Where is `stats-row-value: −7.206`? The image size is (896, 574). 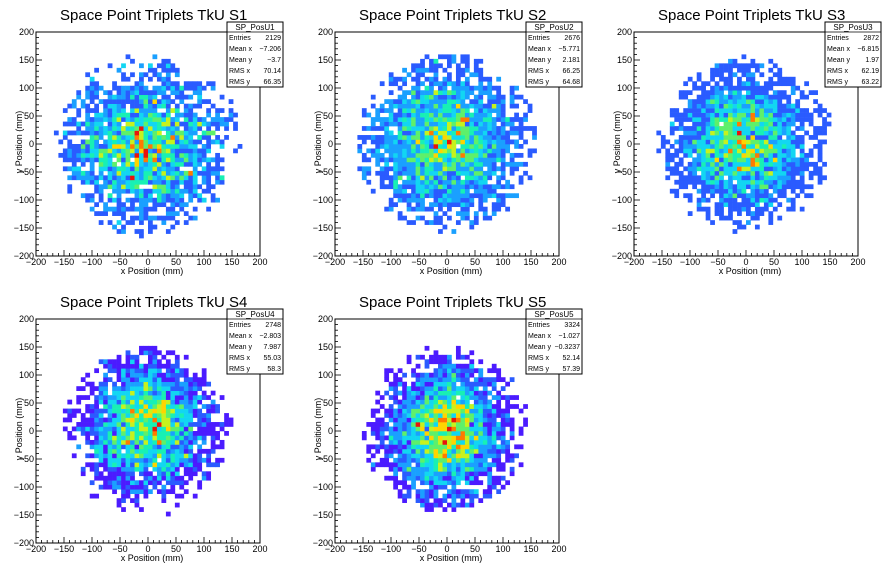
stats-row-value: −7.206 is located at coordinates (270, 49).